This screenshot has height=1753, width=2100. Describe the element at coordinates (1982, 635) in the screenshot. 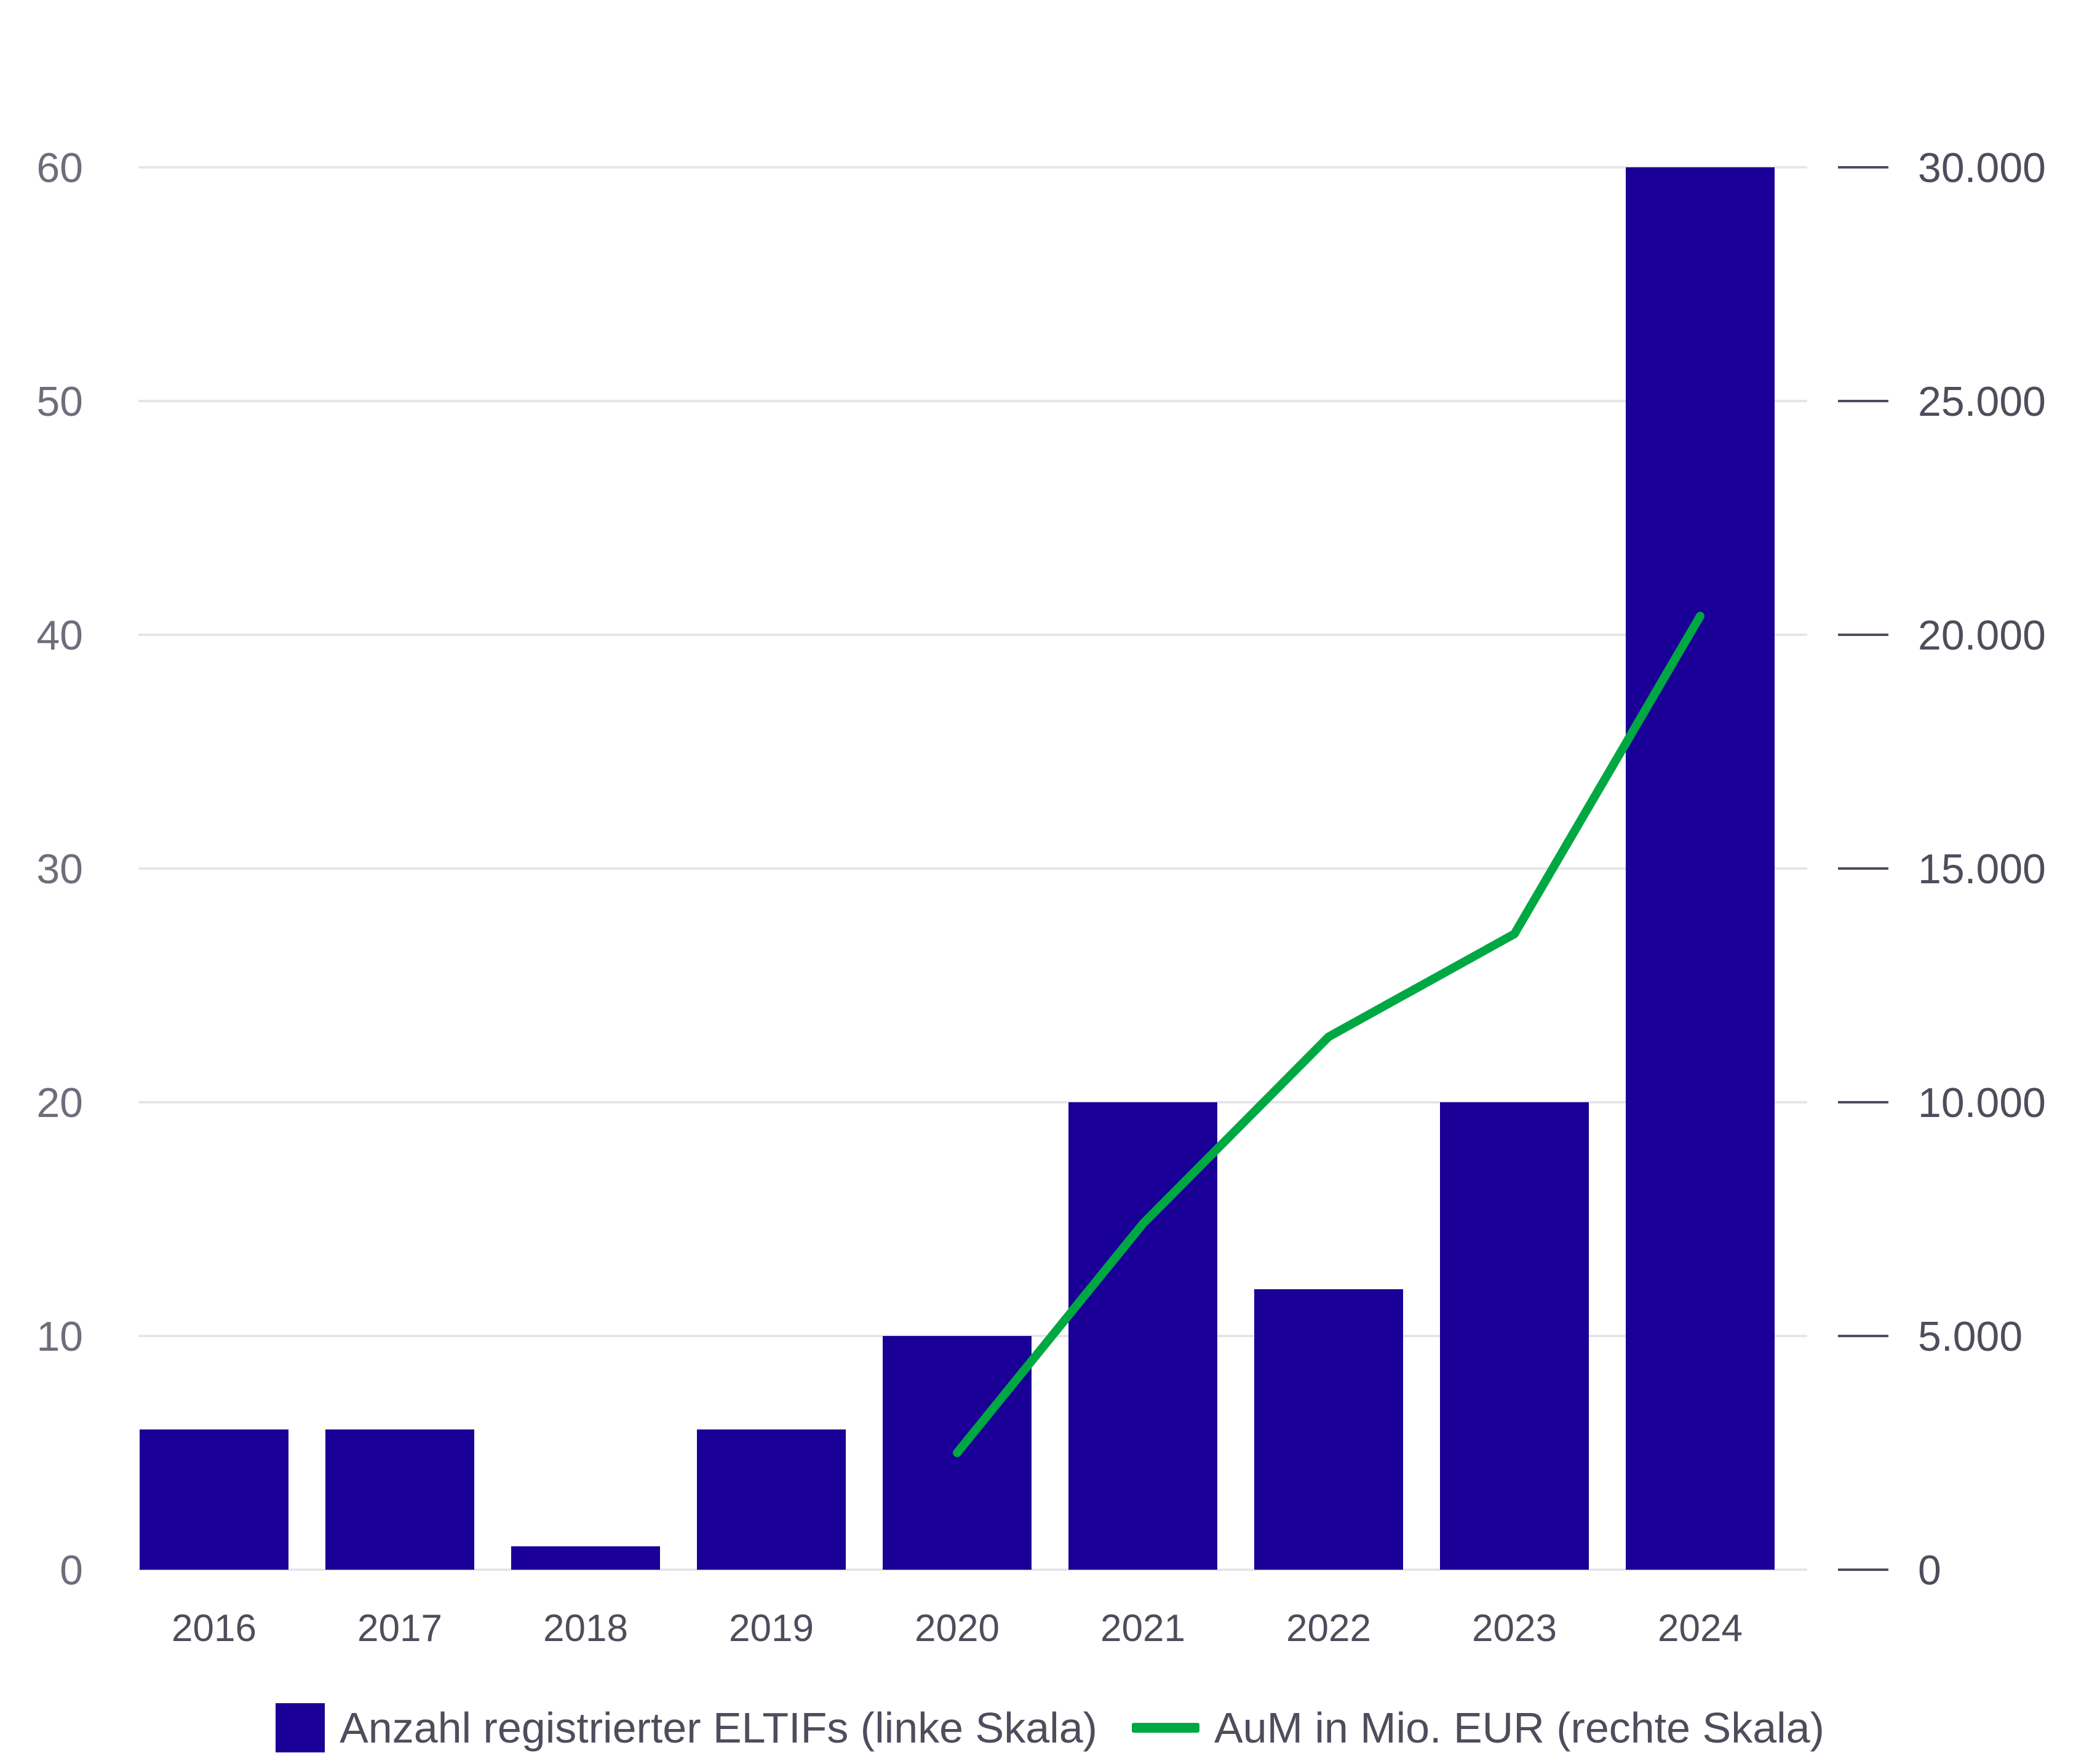

I see `right-y-tick-label: 20.000` at that location.